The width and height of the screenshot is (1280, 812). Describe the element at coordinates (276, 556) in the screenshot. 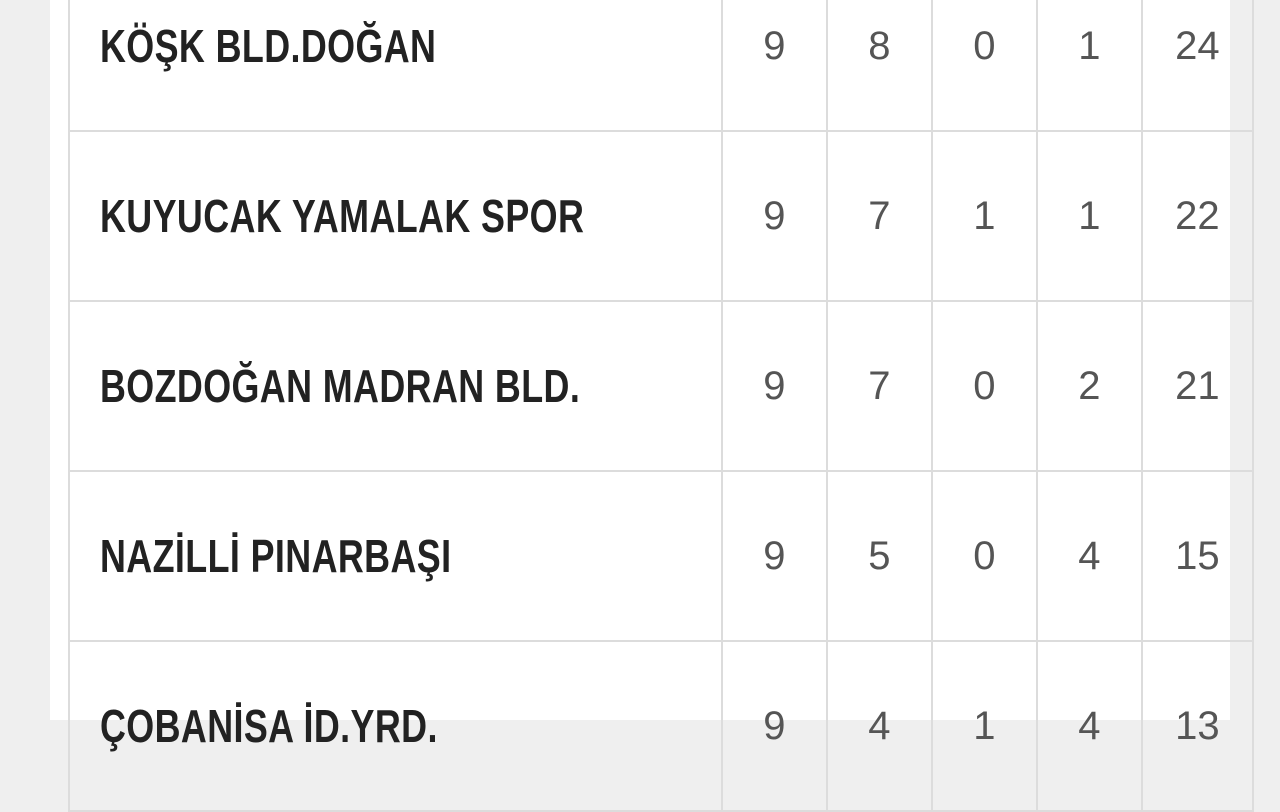

I see `team-name: NAZİLLİ PINARBAŞI` at that location.